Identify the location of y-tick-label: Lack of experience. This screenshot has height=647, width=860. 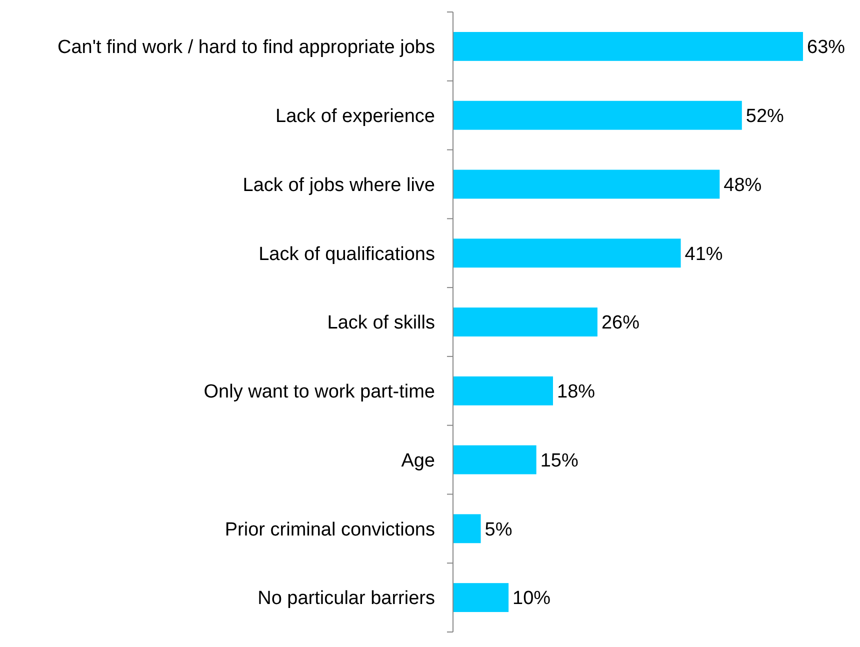
(355, 116).